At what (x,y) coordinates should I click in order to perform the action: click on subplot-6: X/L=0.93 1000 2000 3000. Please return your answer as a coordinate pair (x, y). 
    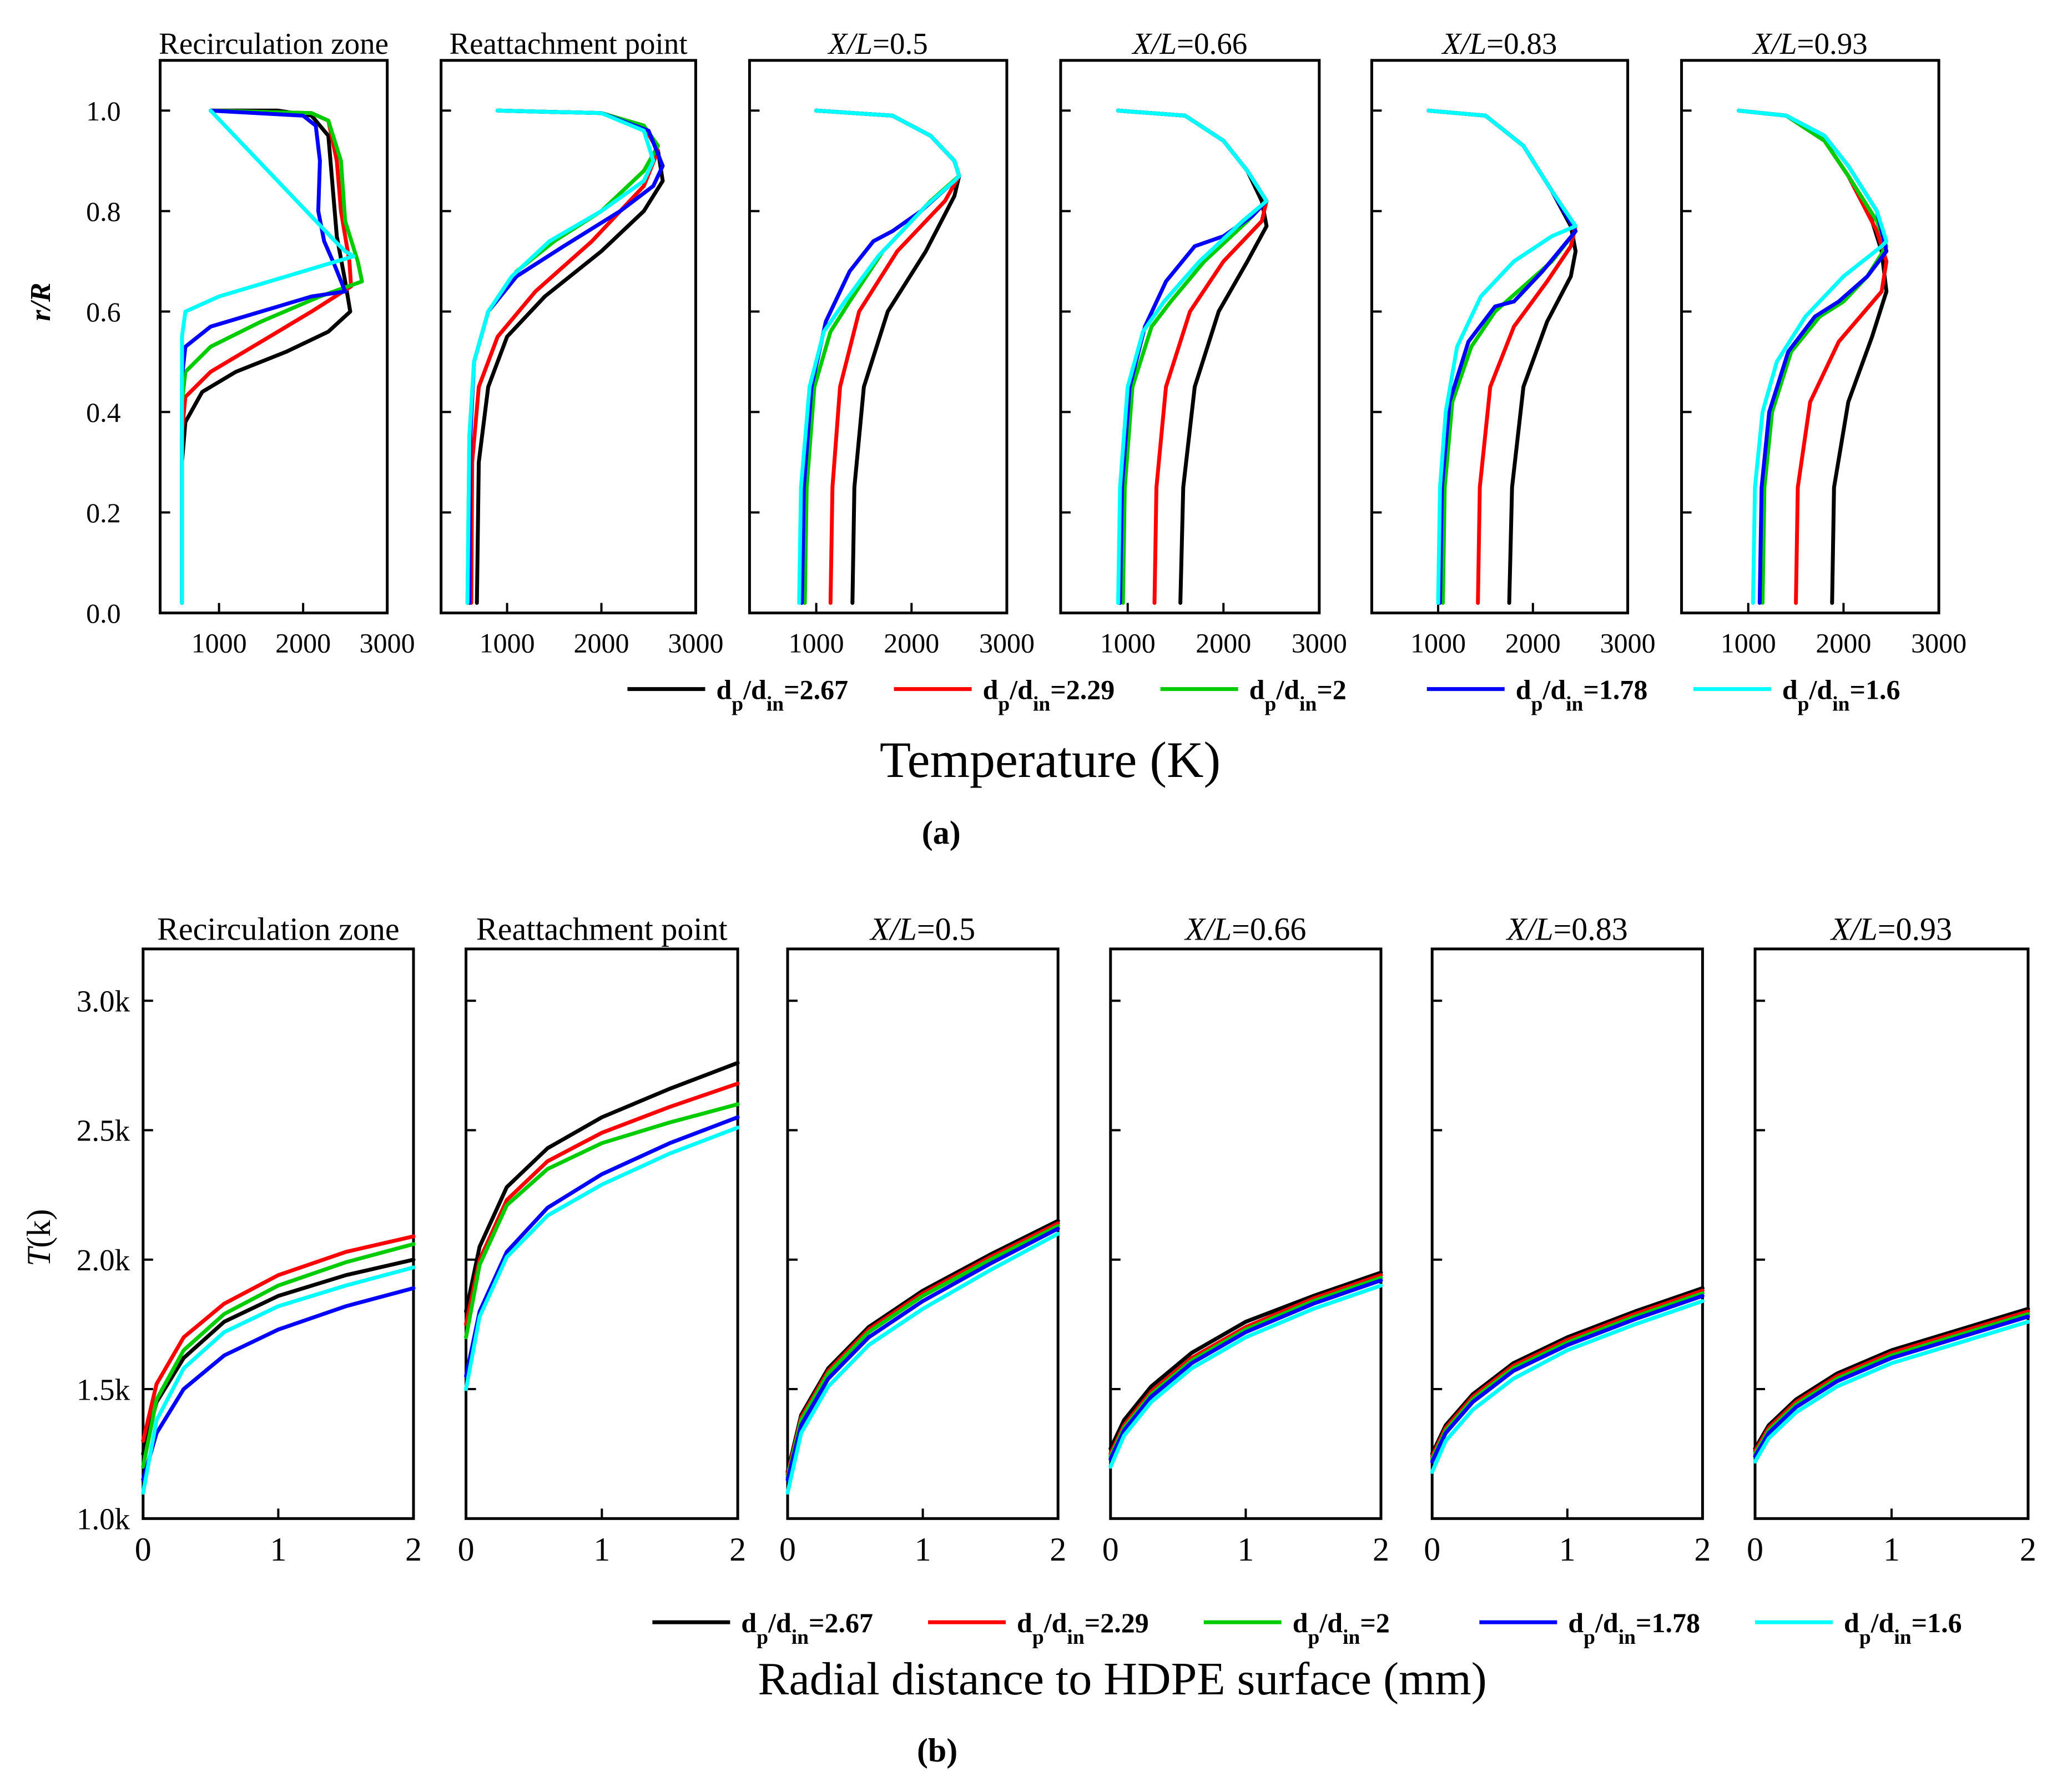
    Looking at the image, I should click on (1823, 342).